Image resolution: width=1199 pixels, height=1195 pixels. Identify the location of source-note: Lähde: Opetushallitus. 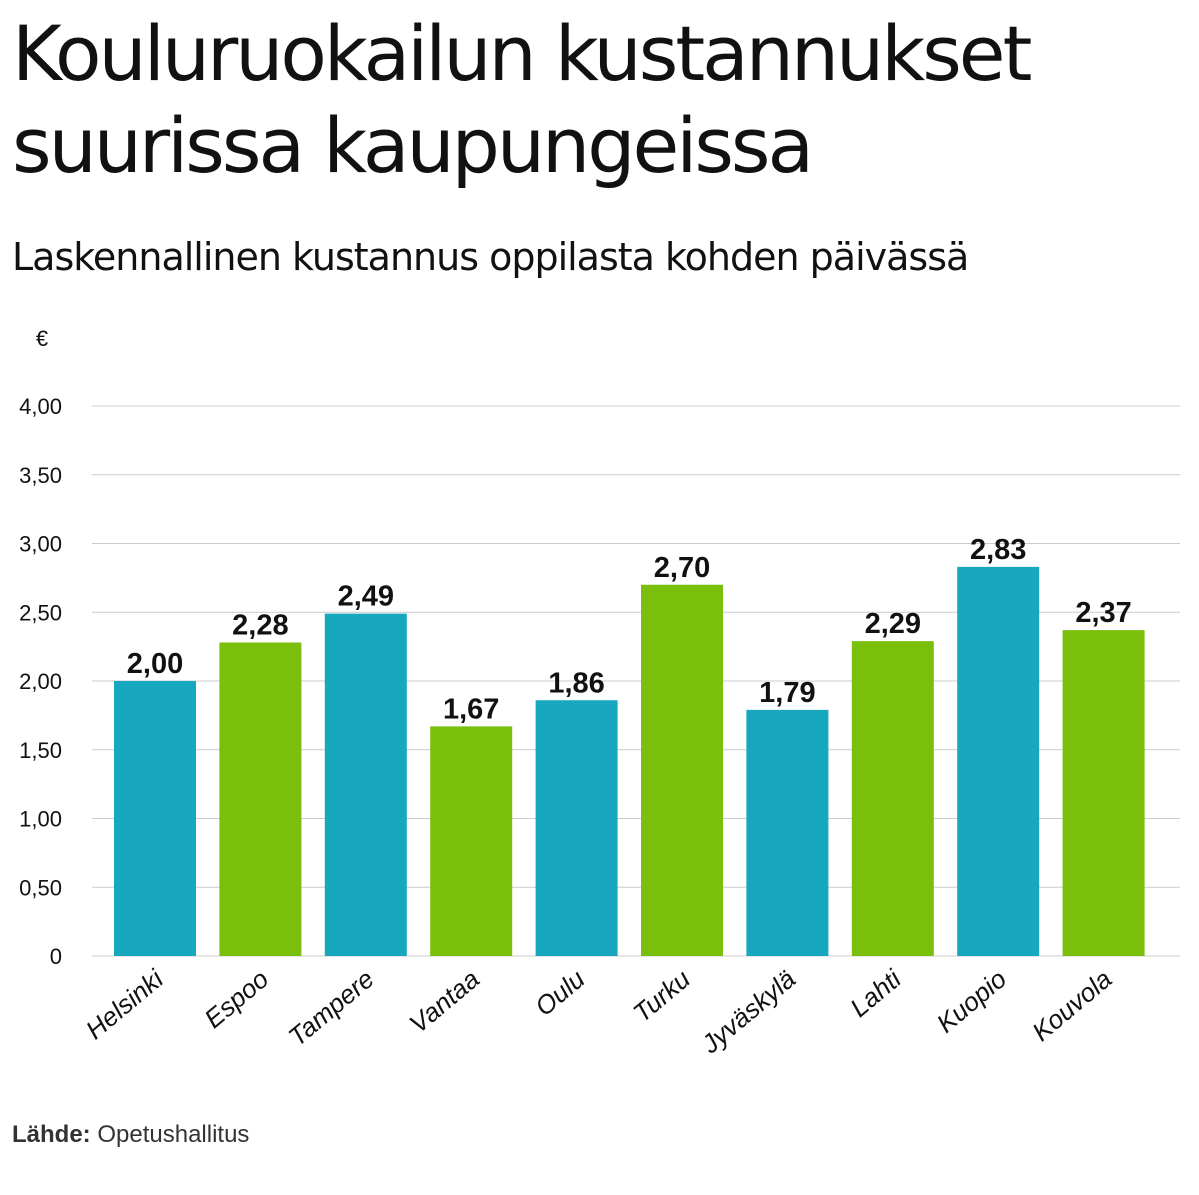
(130, 1135).